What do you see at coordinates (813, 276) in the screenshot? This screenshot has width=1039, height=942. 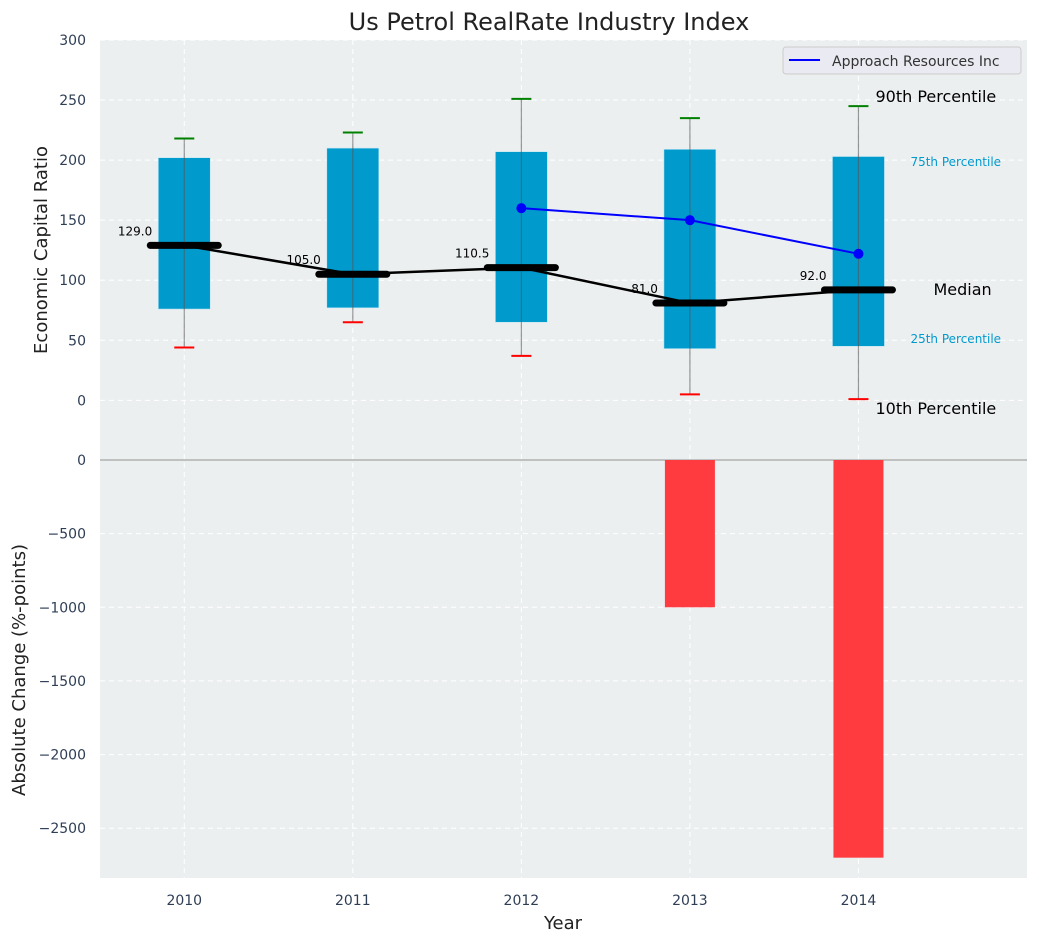 I see `median-value-label: 92.0` at bounding box center [813, 276].